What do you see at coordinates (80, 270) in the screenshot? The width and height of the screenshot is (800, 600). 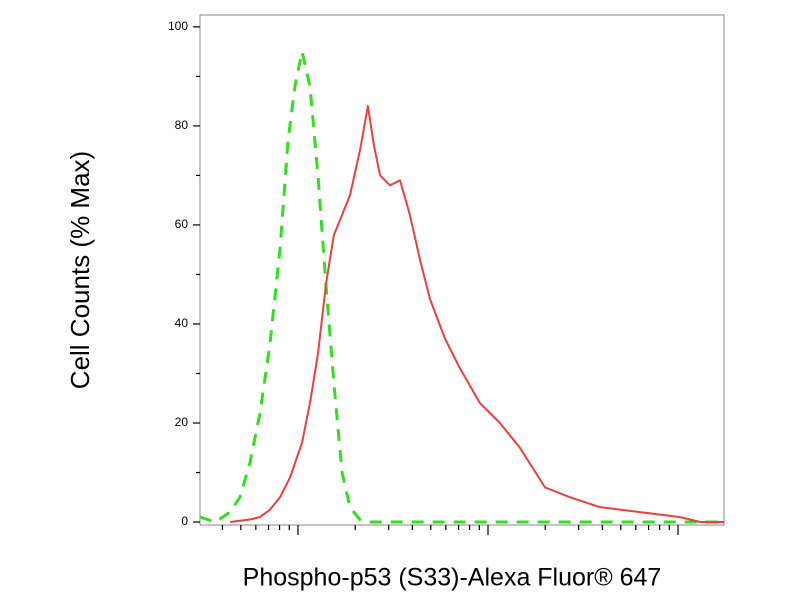 I see `y-axis-label: Cell Counts (% Max)` at bounding box center [80, 270].